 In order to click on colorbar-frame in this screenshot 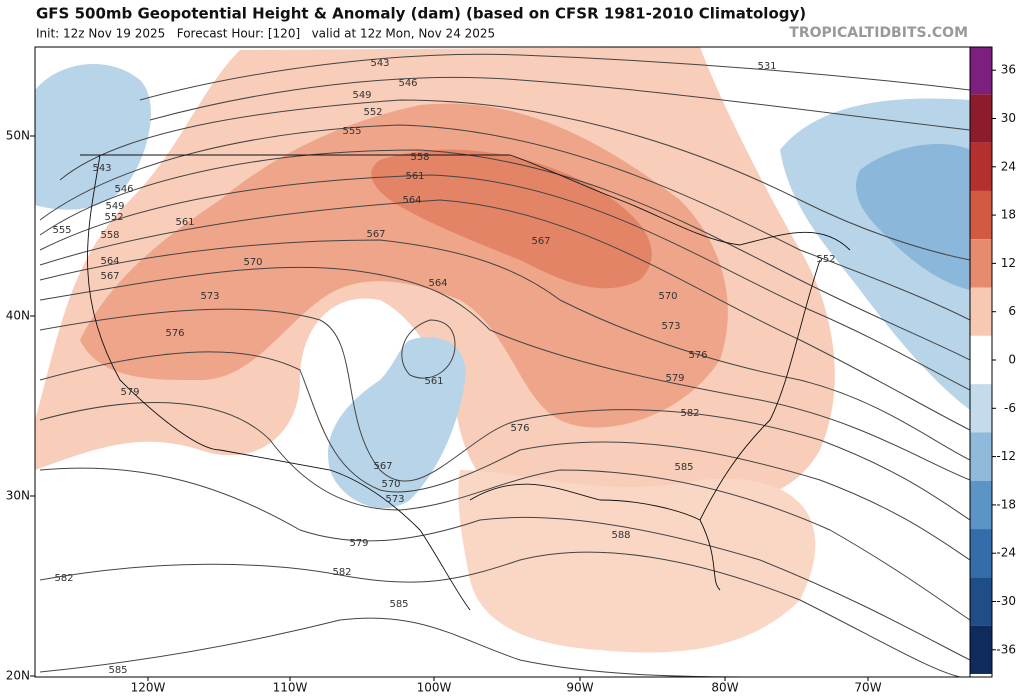, I will do `click(981, 362)`.